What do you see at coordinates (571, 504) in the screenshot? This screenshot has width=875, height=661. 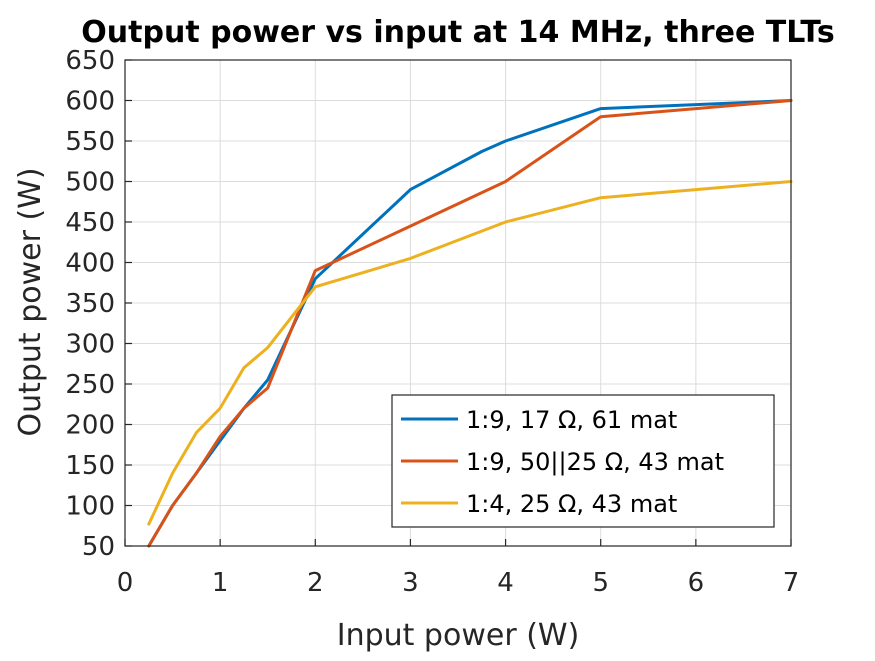 I see `legend-label-3: 1:4, 25 Ω, 43 mat` at bounding box center [571, 504].